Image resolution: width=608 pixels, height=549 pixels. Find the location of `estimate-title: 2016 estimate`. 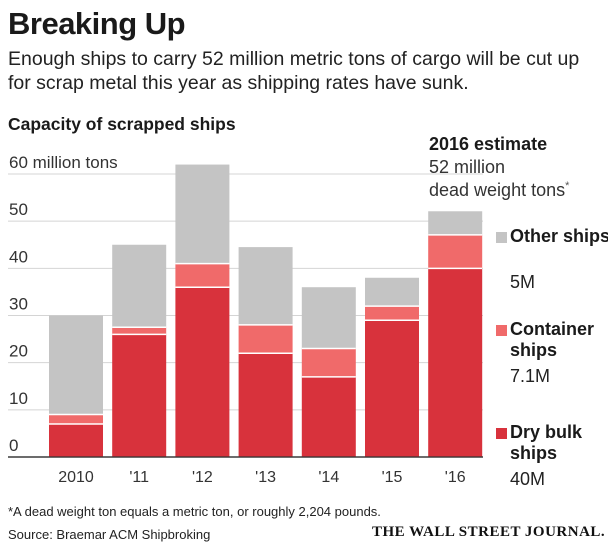

estimate-title: 2016 estimate is located at coordinates (488, 144).